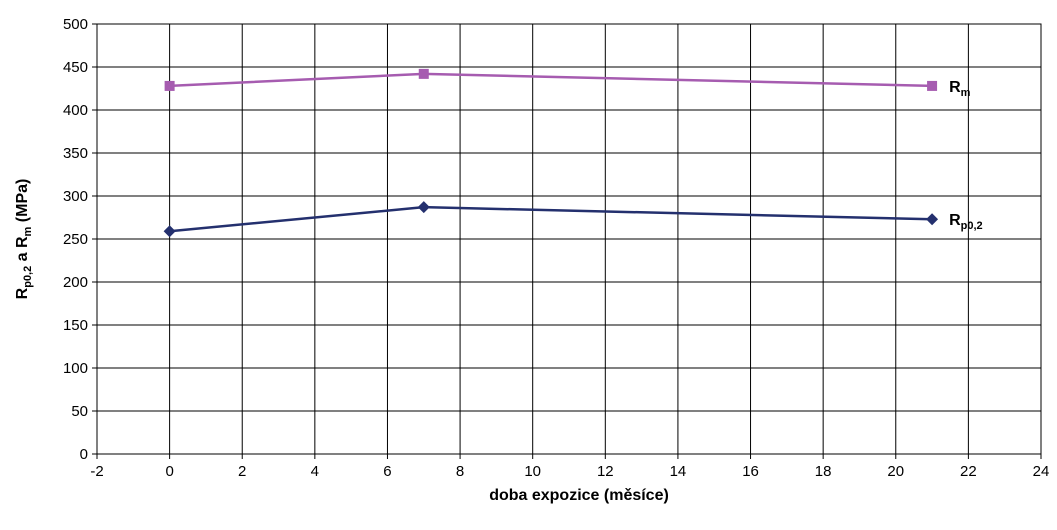 Image resolution: width=1057 pixels, height=530 pixels. What do you see at coordinates (75, 153) in the screenshot?
I see `y-tick-label: 350` at bounding box center [75, 153].